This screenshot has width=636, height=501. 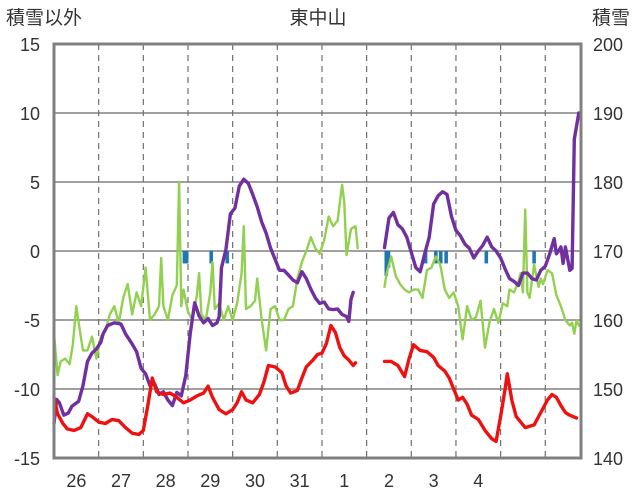 I want to click on day-label: 1, so click(x=344, y=481).